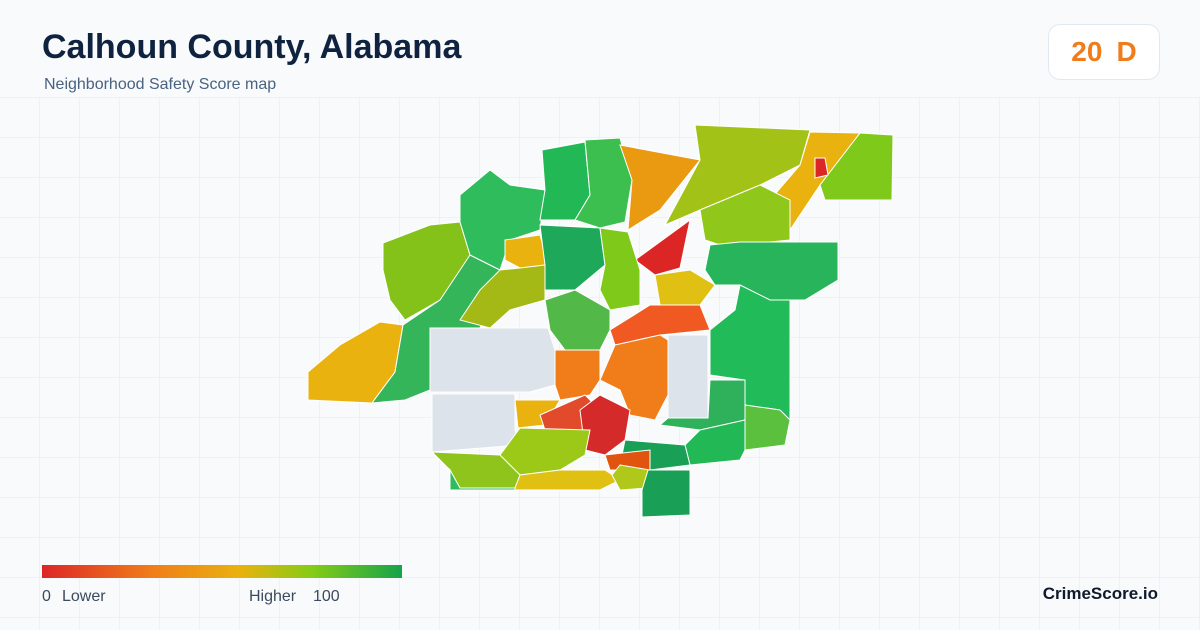 Image resolution: width=1200 pixels, height=630 pixels. I want to click on legend-min-label: Lower, so click(84, 596).